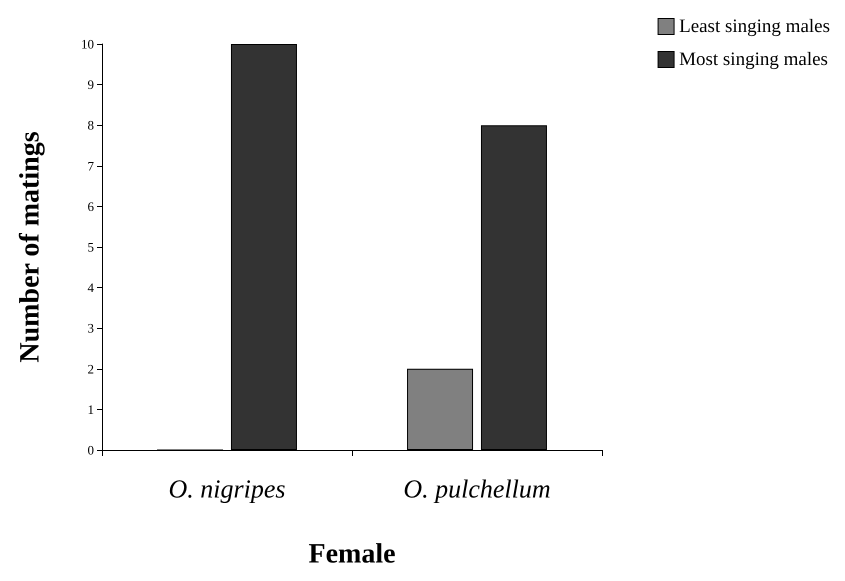  Describe the element at coordinates (91, 84) in the screenshot. I see `y-tick-label: 9` at that location.